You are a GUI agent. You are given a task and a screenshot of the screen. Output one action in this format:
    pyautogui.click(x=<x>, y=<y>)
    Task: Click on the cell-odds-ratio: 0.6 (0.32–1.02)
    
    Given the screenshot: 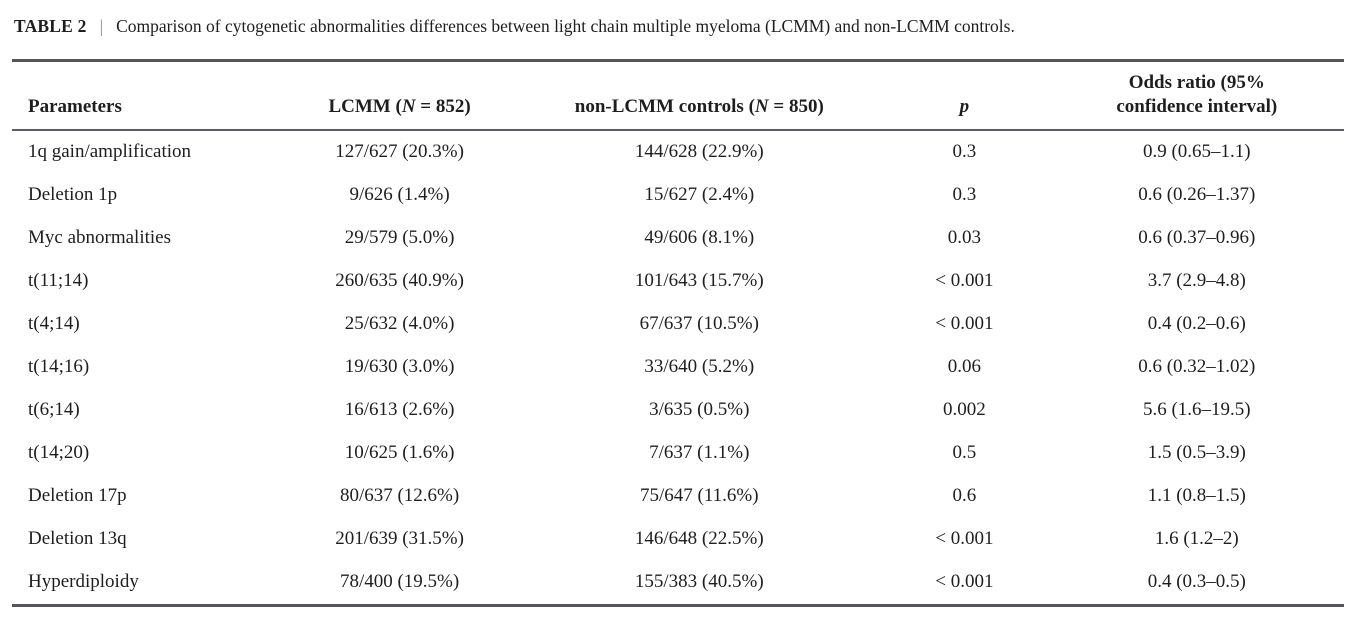 What is the action you would take?
    pyautogui.click(x=1197, y=367)
    